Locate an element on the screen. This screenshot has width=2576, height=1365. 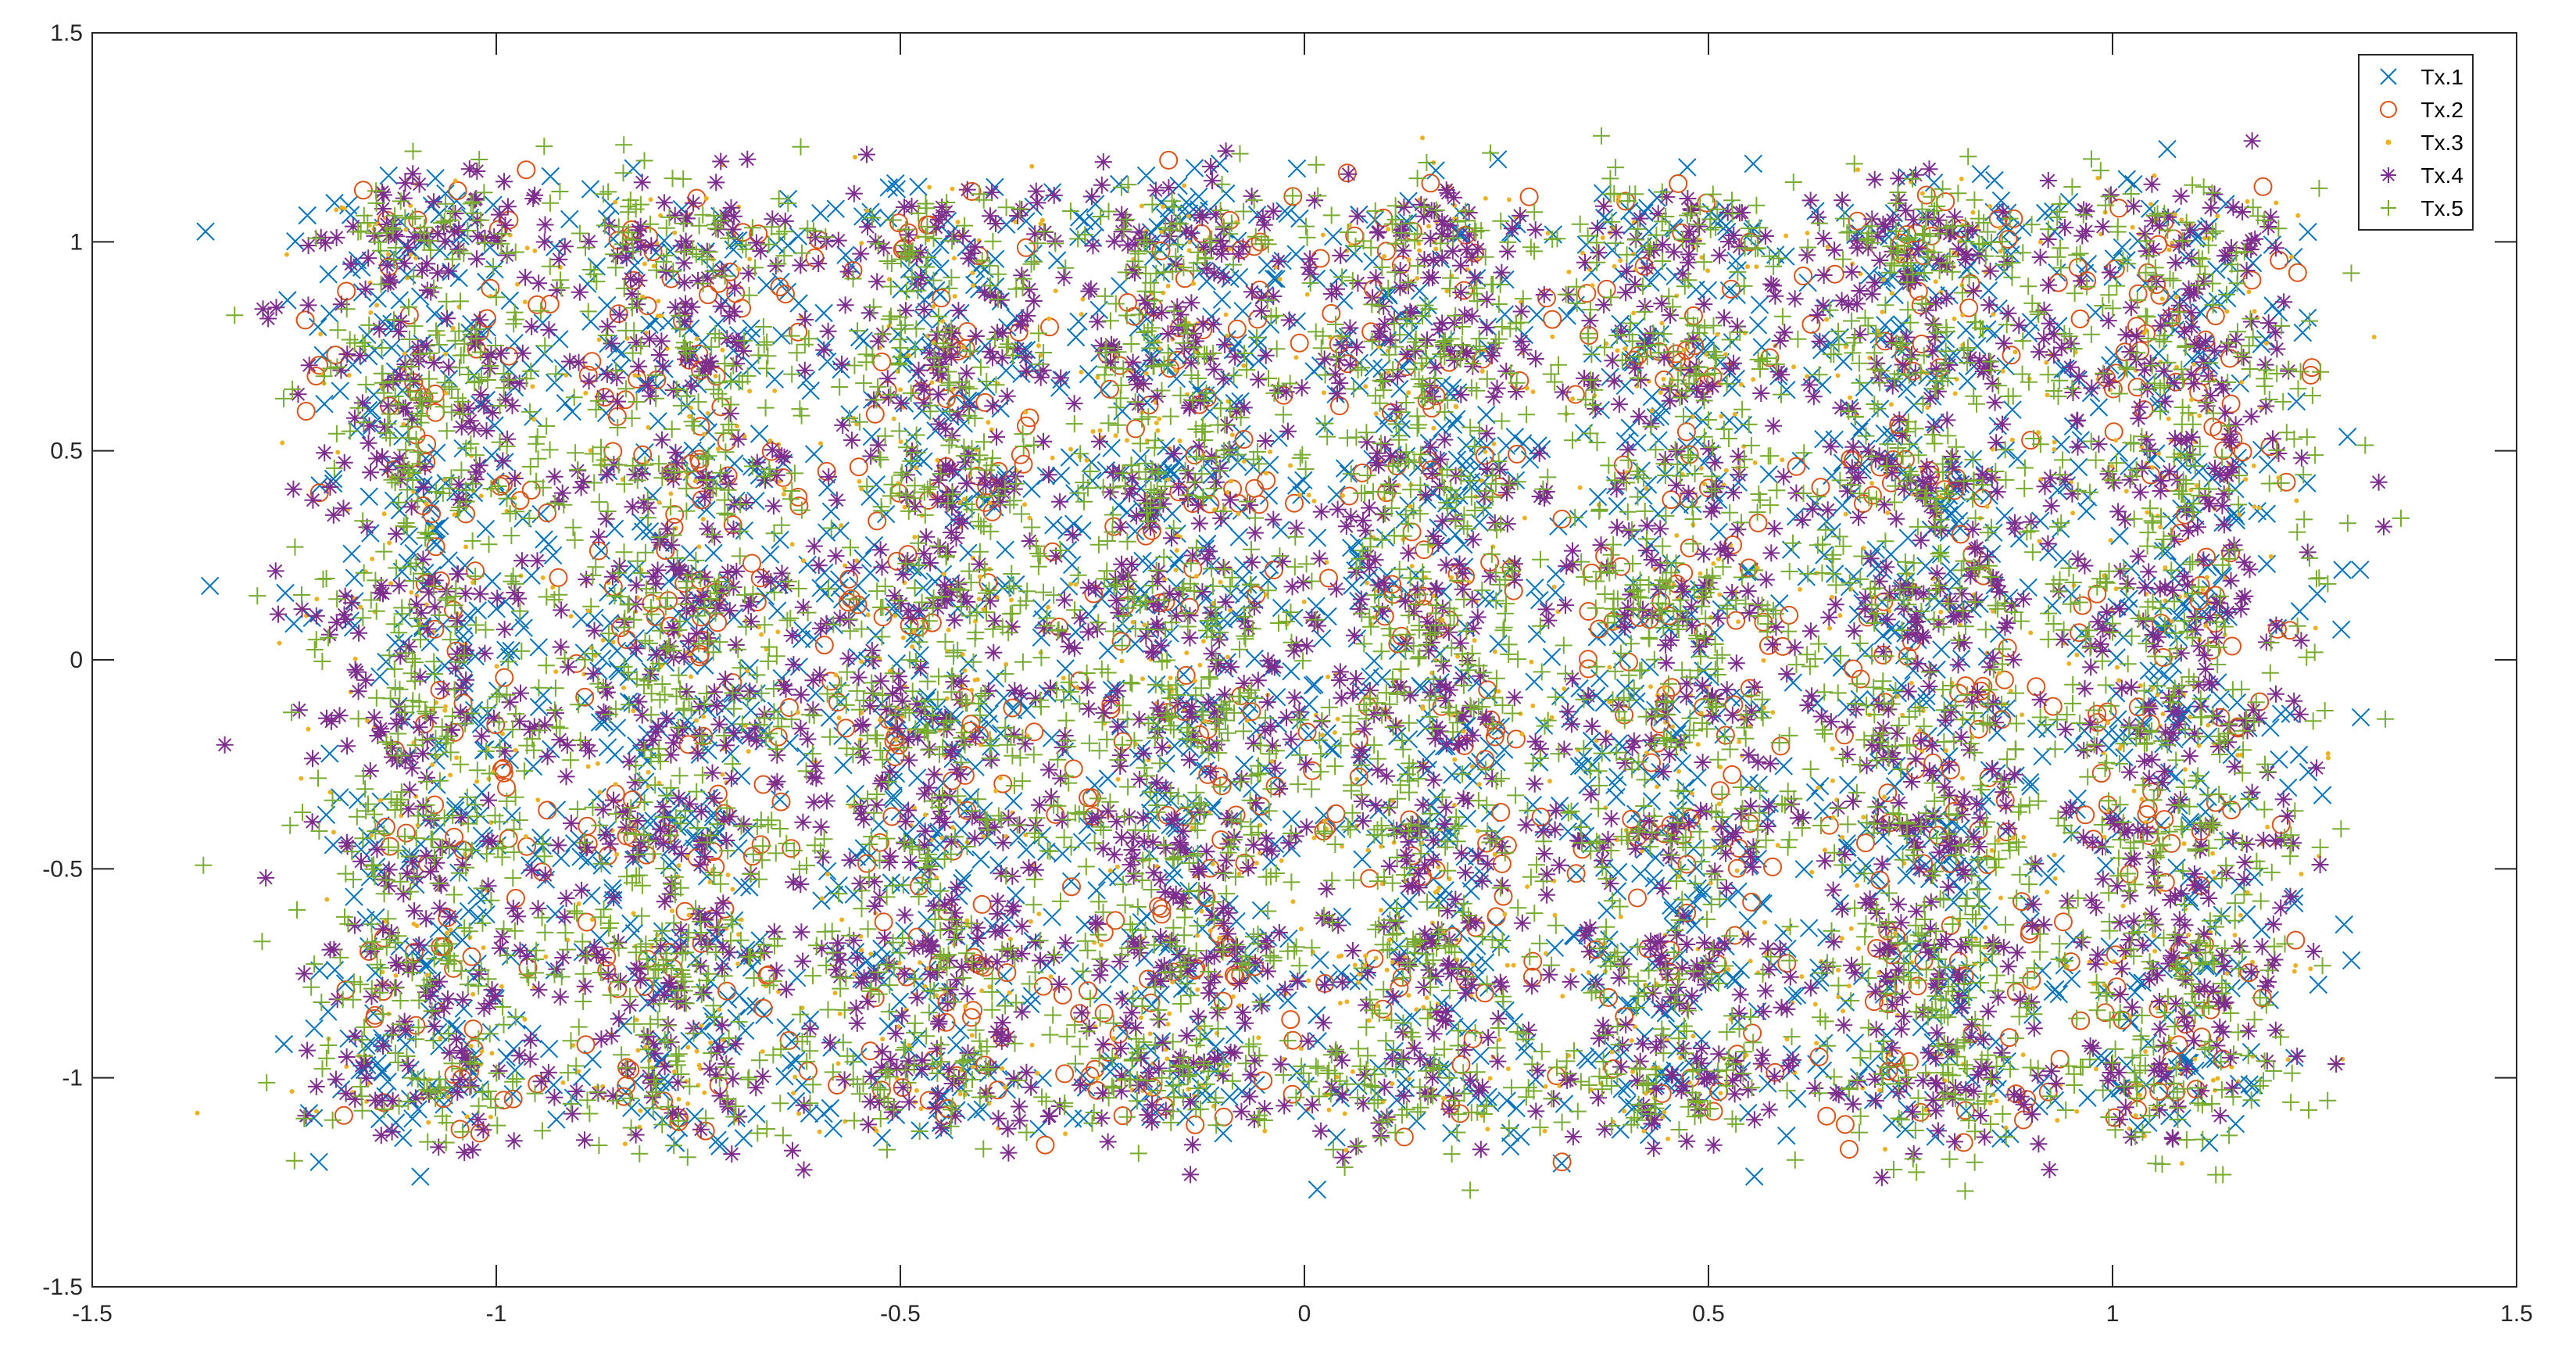
legend-item: Tx.2 is located at coordinates (2421, 110).